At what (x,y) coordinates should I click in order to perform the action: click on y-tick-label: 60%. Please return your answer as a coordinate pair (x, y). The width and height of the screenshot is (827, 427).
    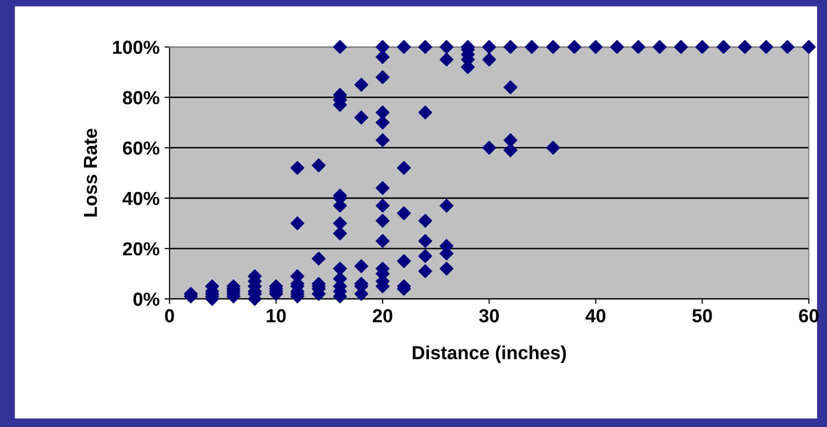
    Looking at the image, I should click on (141, 148).